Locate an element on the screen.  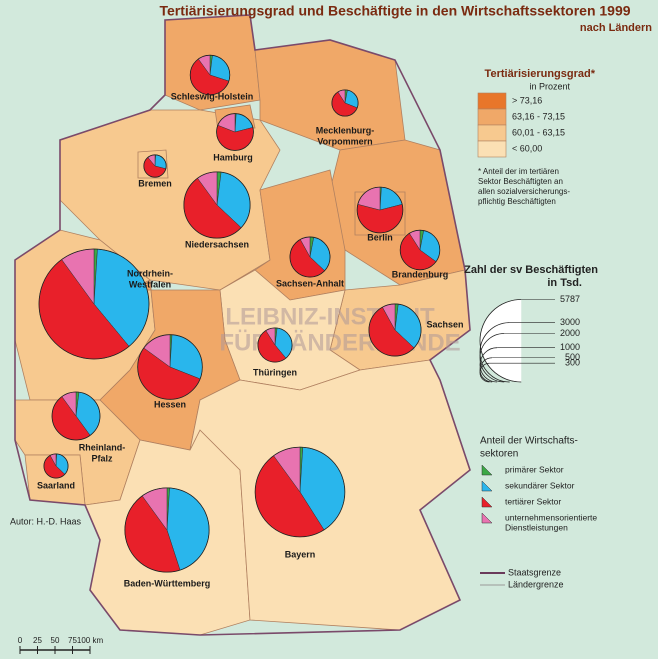
legend-label: > 73,16 is located at coordinates (527, 100).